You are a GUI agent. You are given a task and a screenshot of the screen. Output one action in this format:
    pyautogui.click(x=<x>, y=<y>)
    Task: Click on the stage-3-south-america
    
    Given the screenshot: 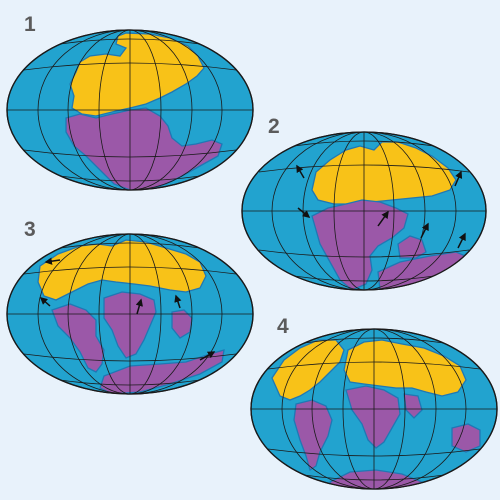 What is the action you would take?
    pyautogui.click(x=78, y=338)
    